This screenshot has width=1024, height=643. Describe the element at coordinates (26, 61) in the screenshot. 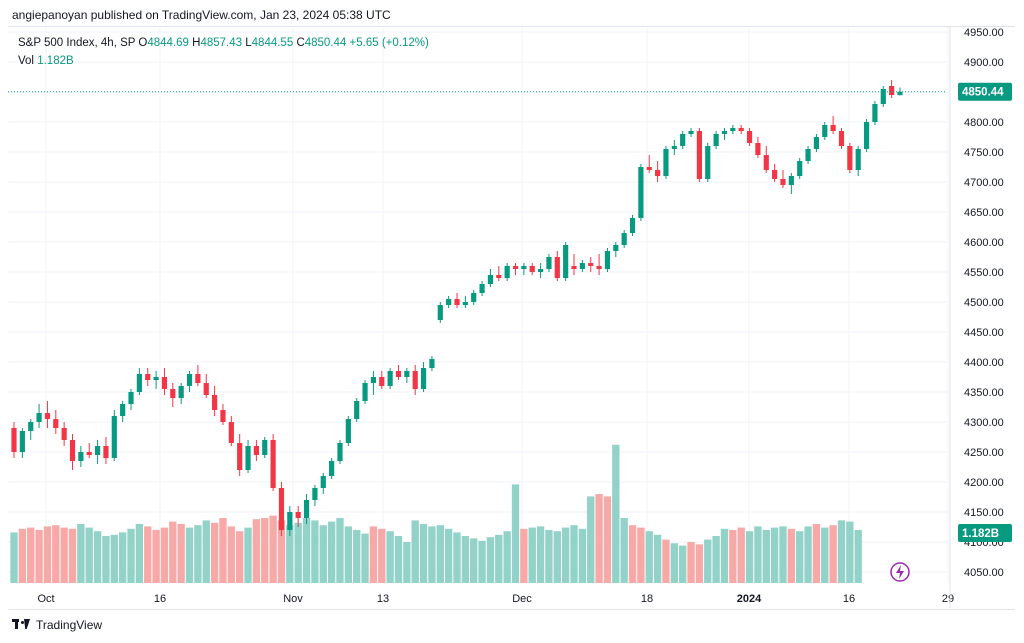

I see `volume-label: Vol` at that location.